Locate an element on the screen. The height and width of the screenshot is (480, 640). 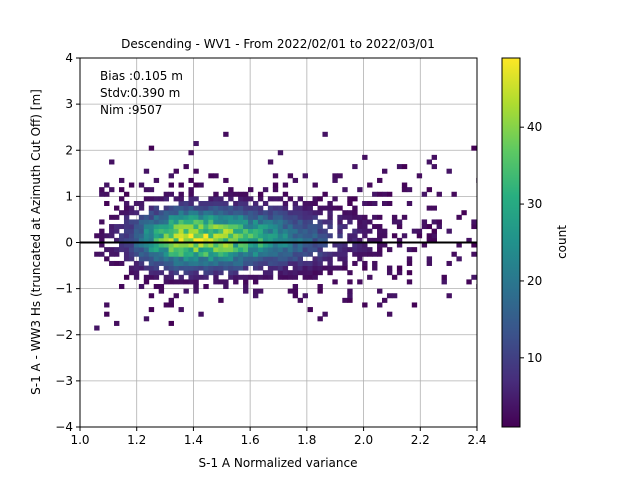
colorbar is located at coordinates (511, 242).